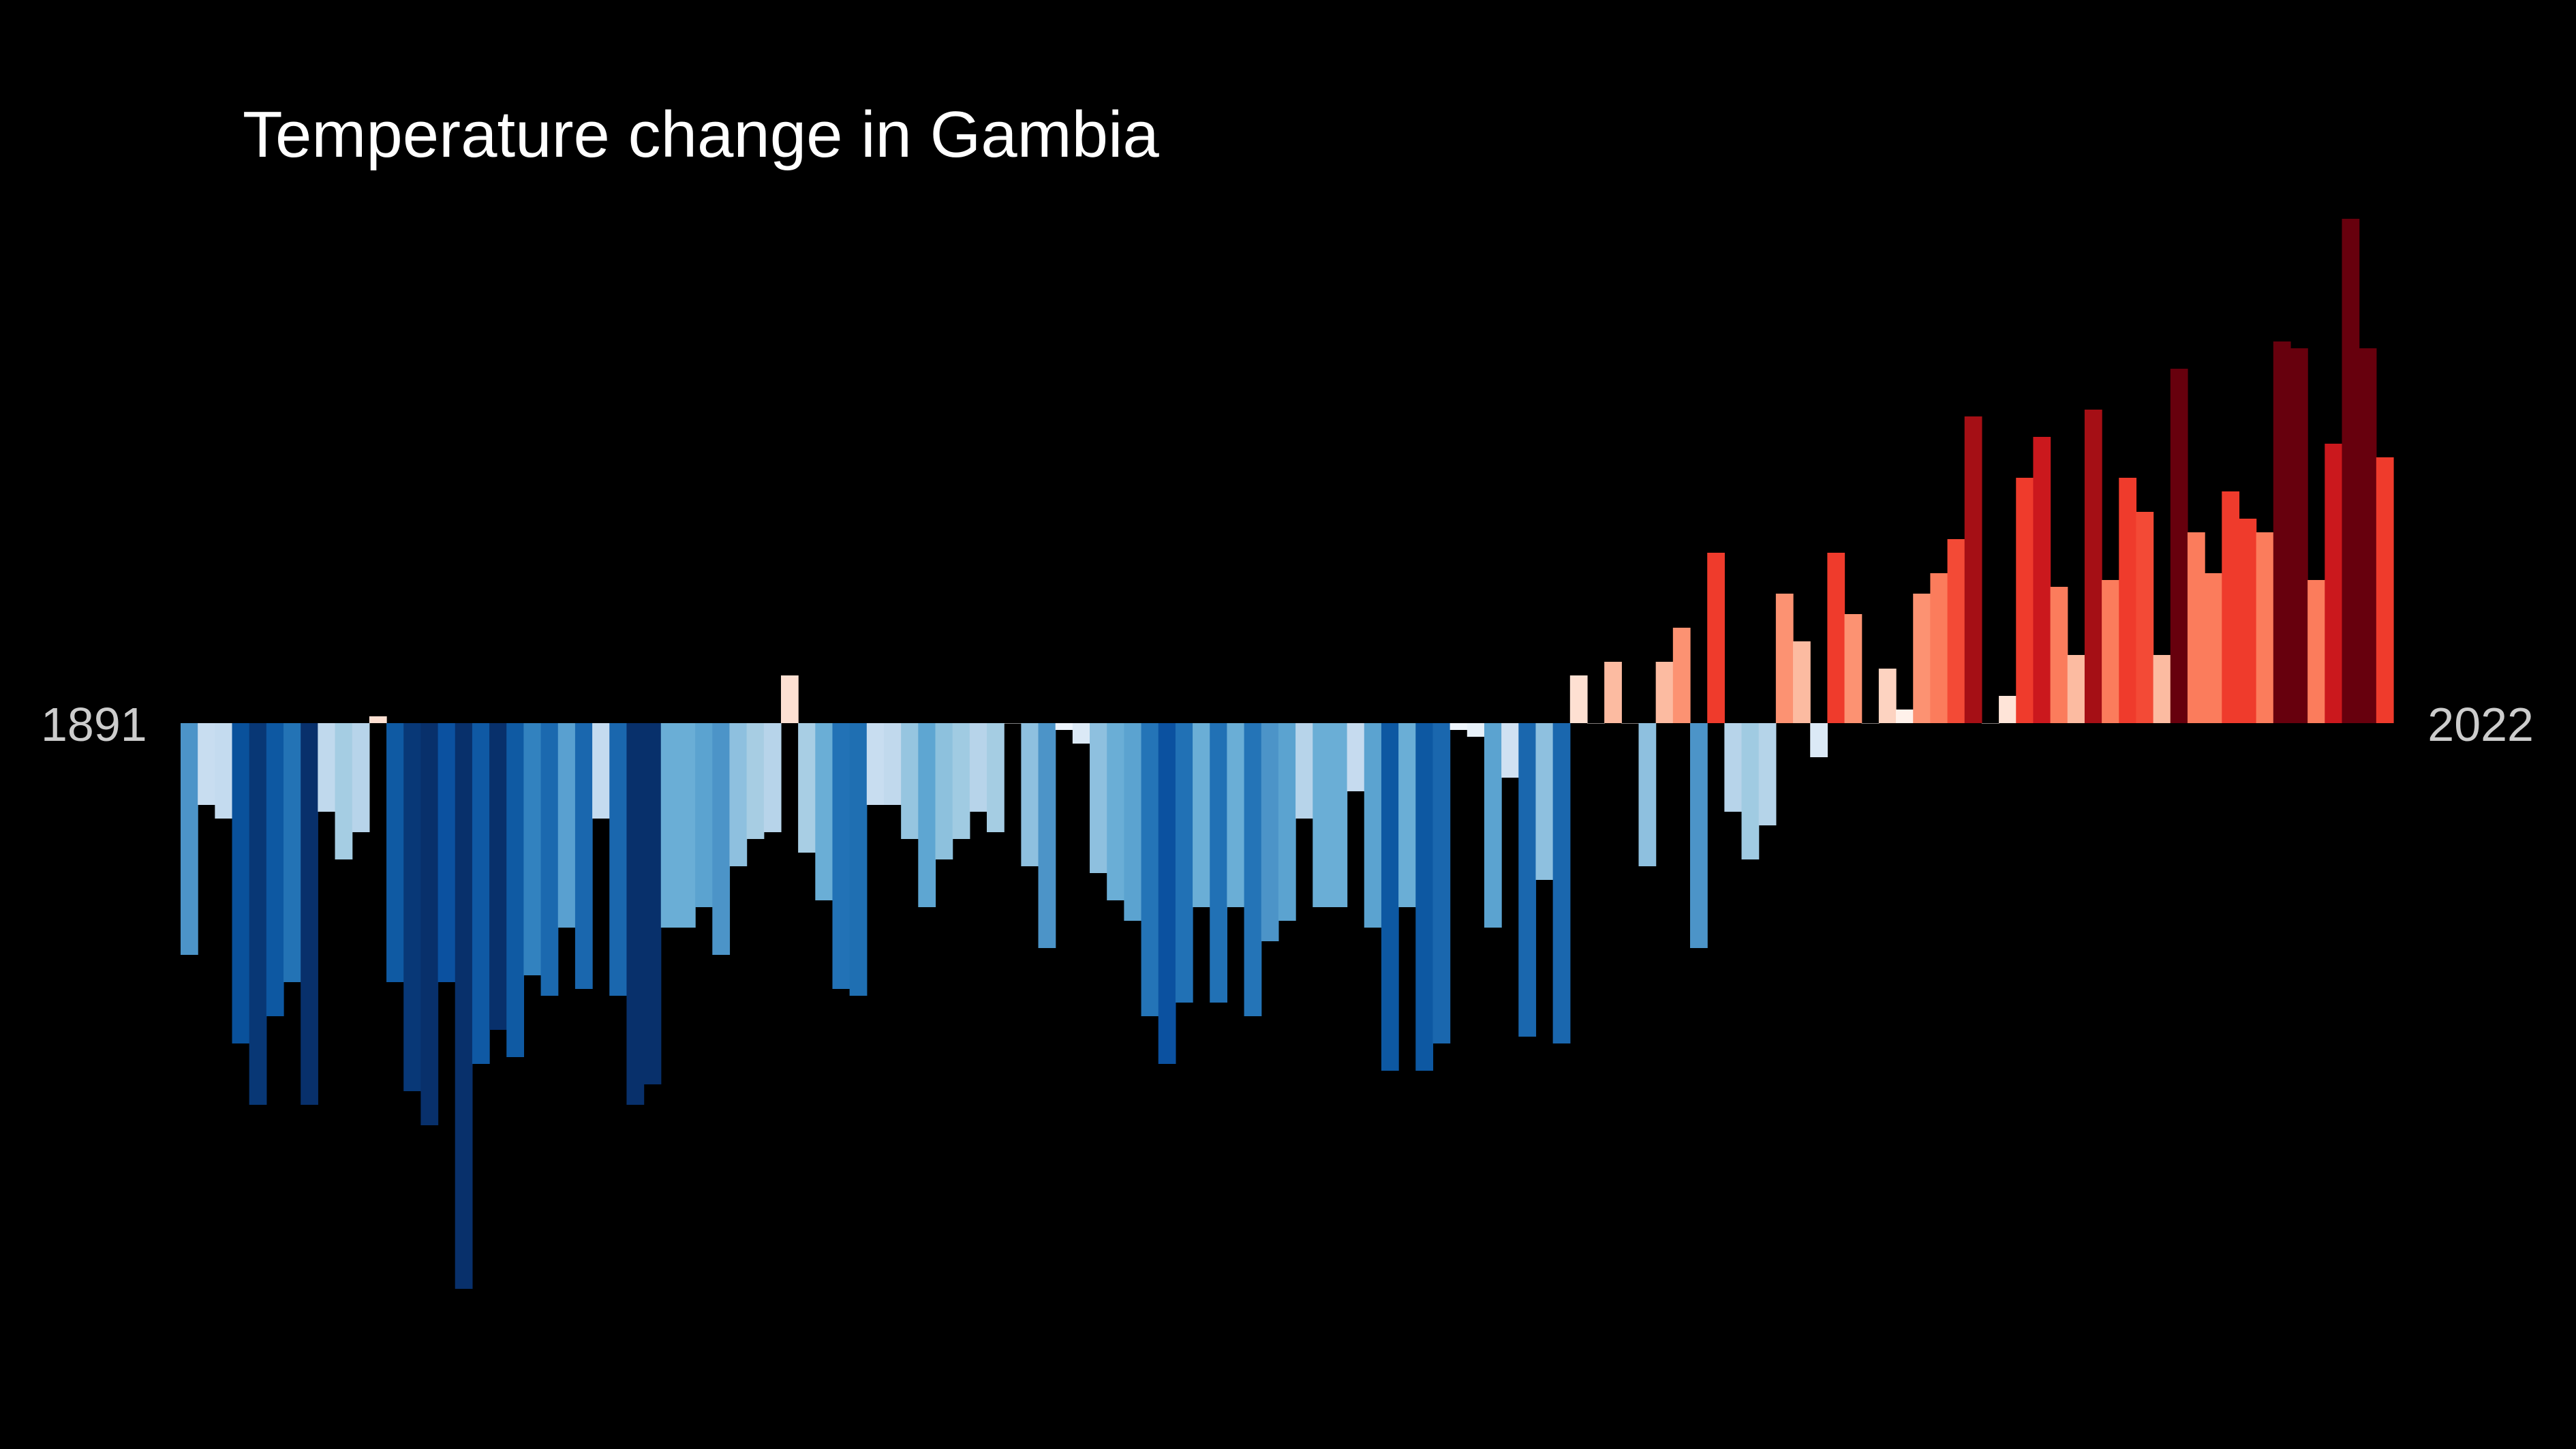 The width and height of the screenshot is (2576, 1449). I want to click on start-year-label: 1891, so click(94, 724).